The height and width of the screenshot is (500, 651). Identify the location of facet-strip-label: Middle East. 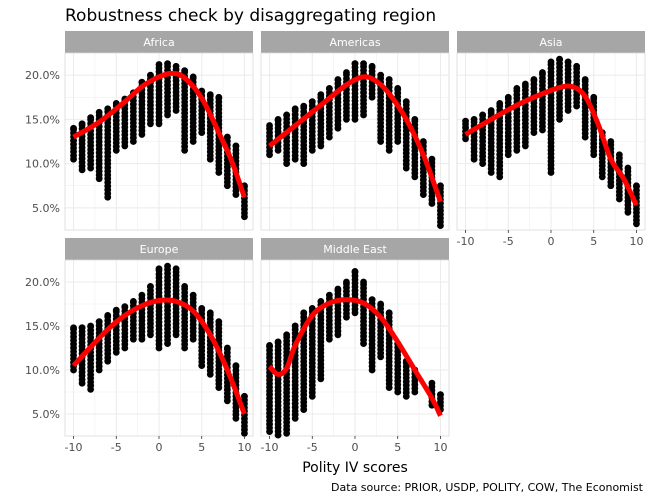
(355, 249).